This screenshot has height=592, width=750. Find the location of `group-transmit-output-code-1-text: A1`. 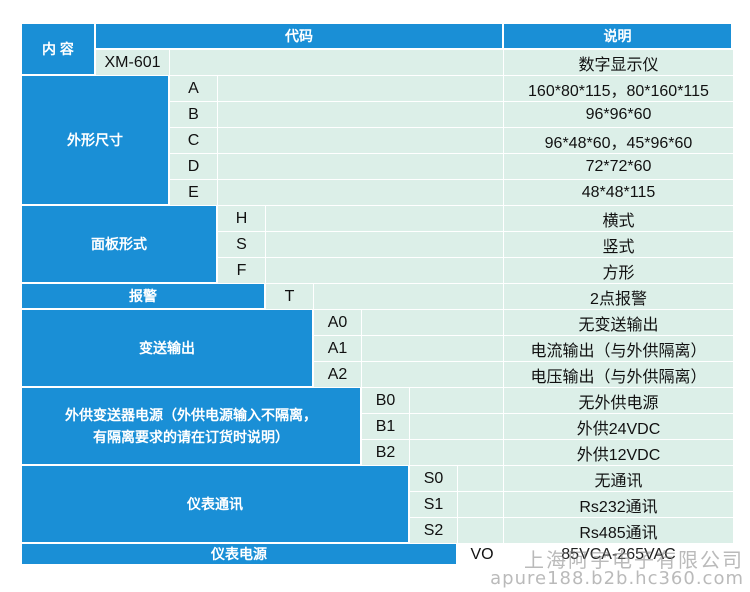

group-transmit-output-code-1-text: A1 is located at coordinates (337, 348).